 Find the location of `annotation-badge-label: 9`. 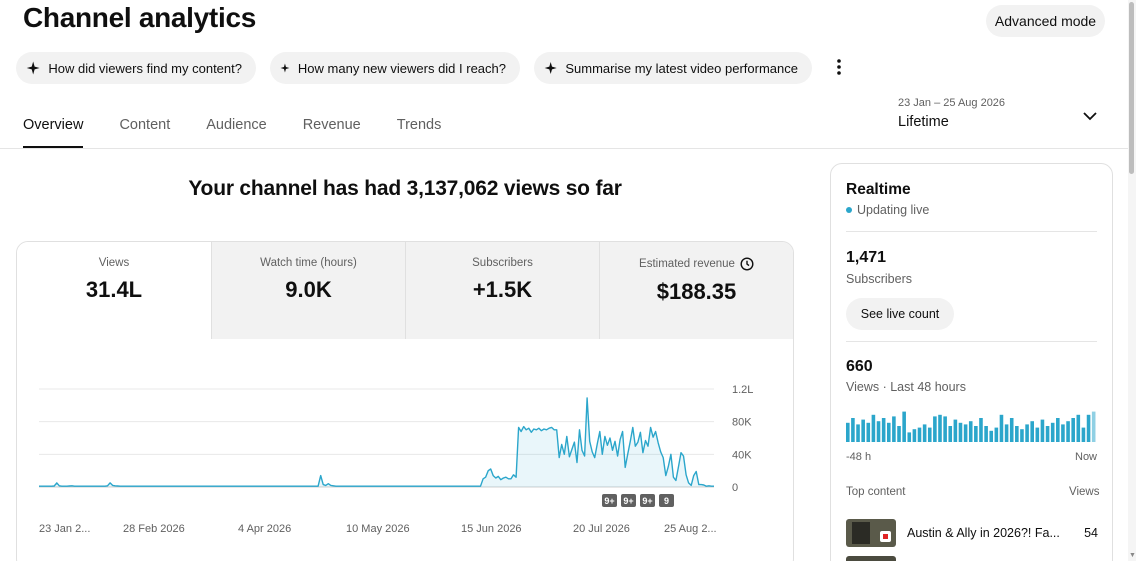

annotation-badge-label: 9 is located at coordinates (666, 501).